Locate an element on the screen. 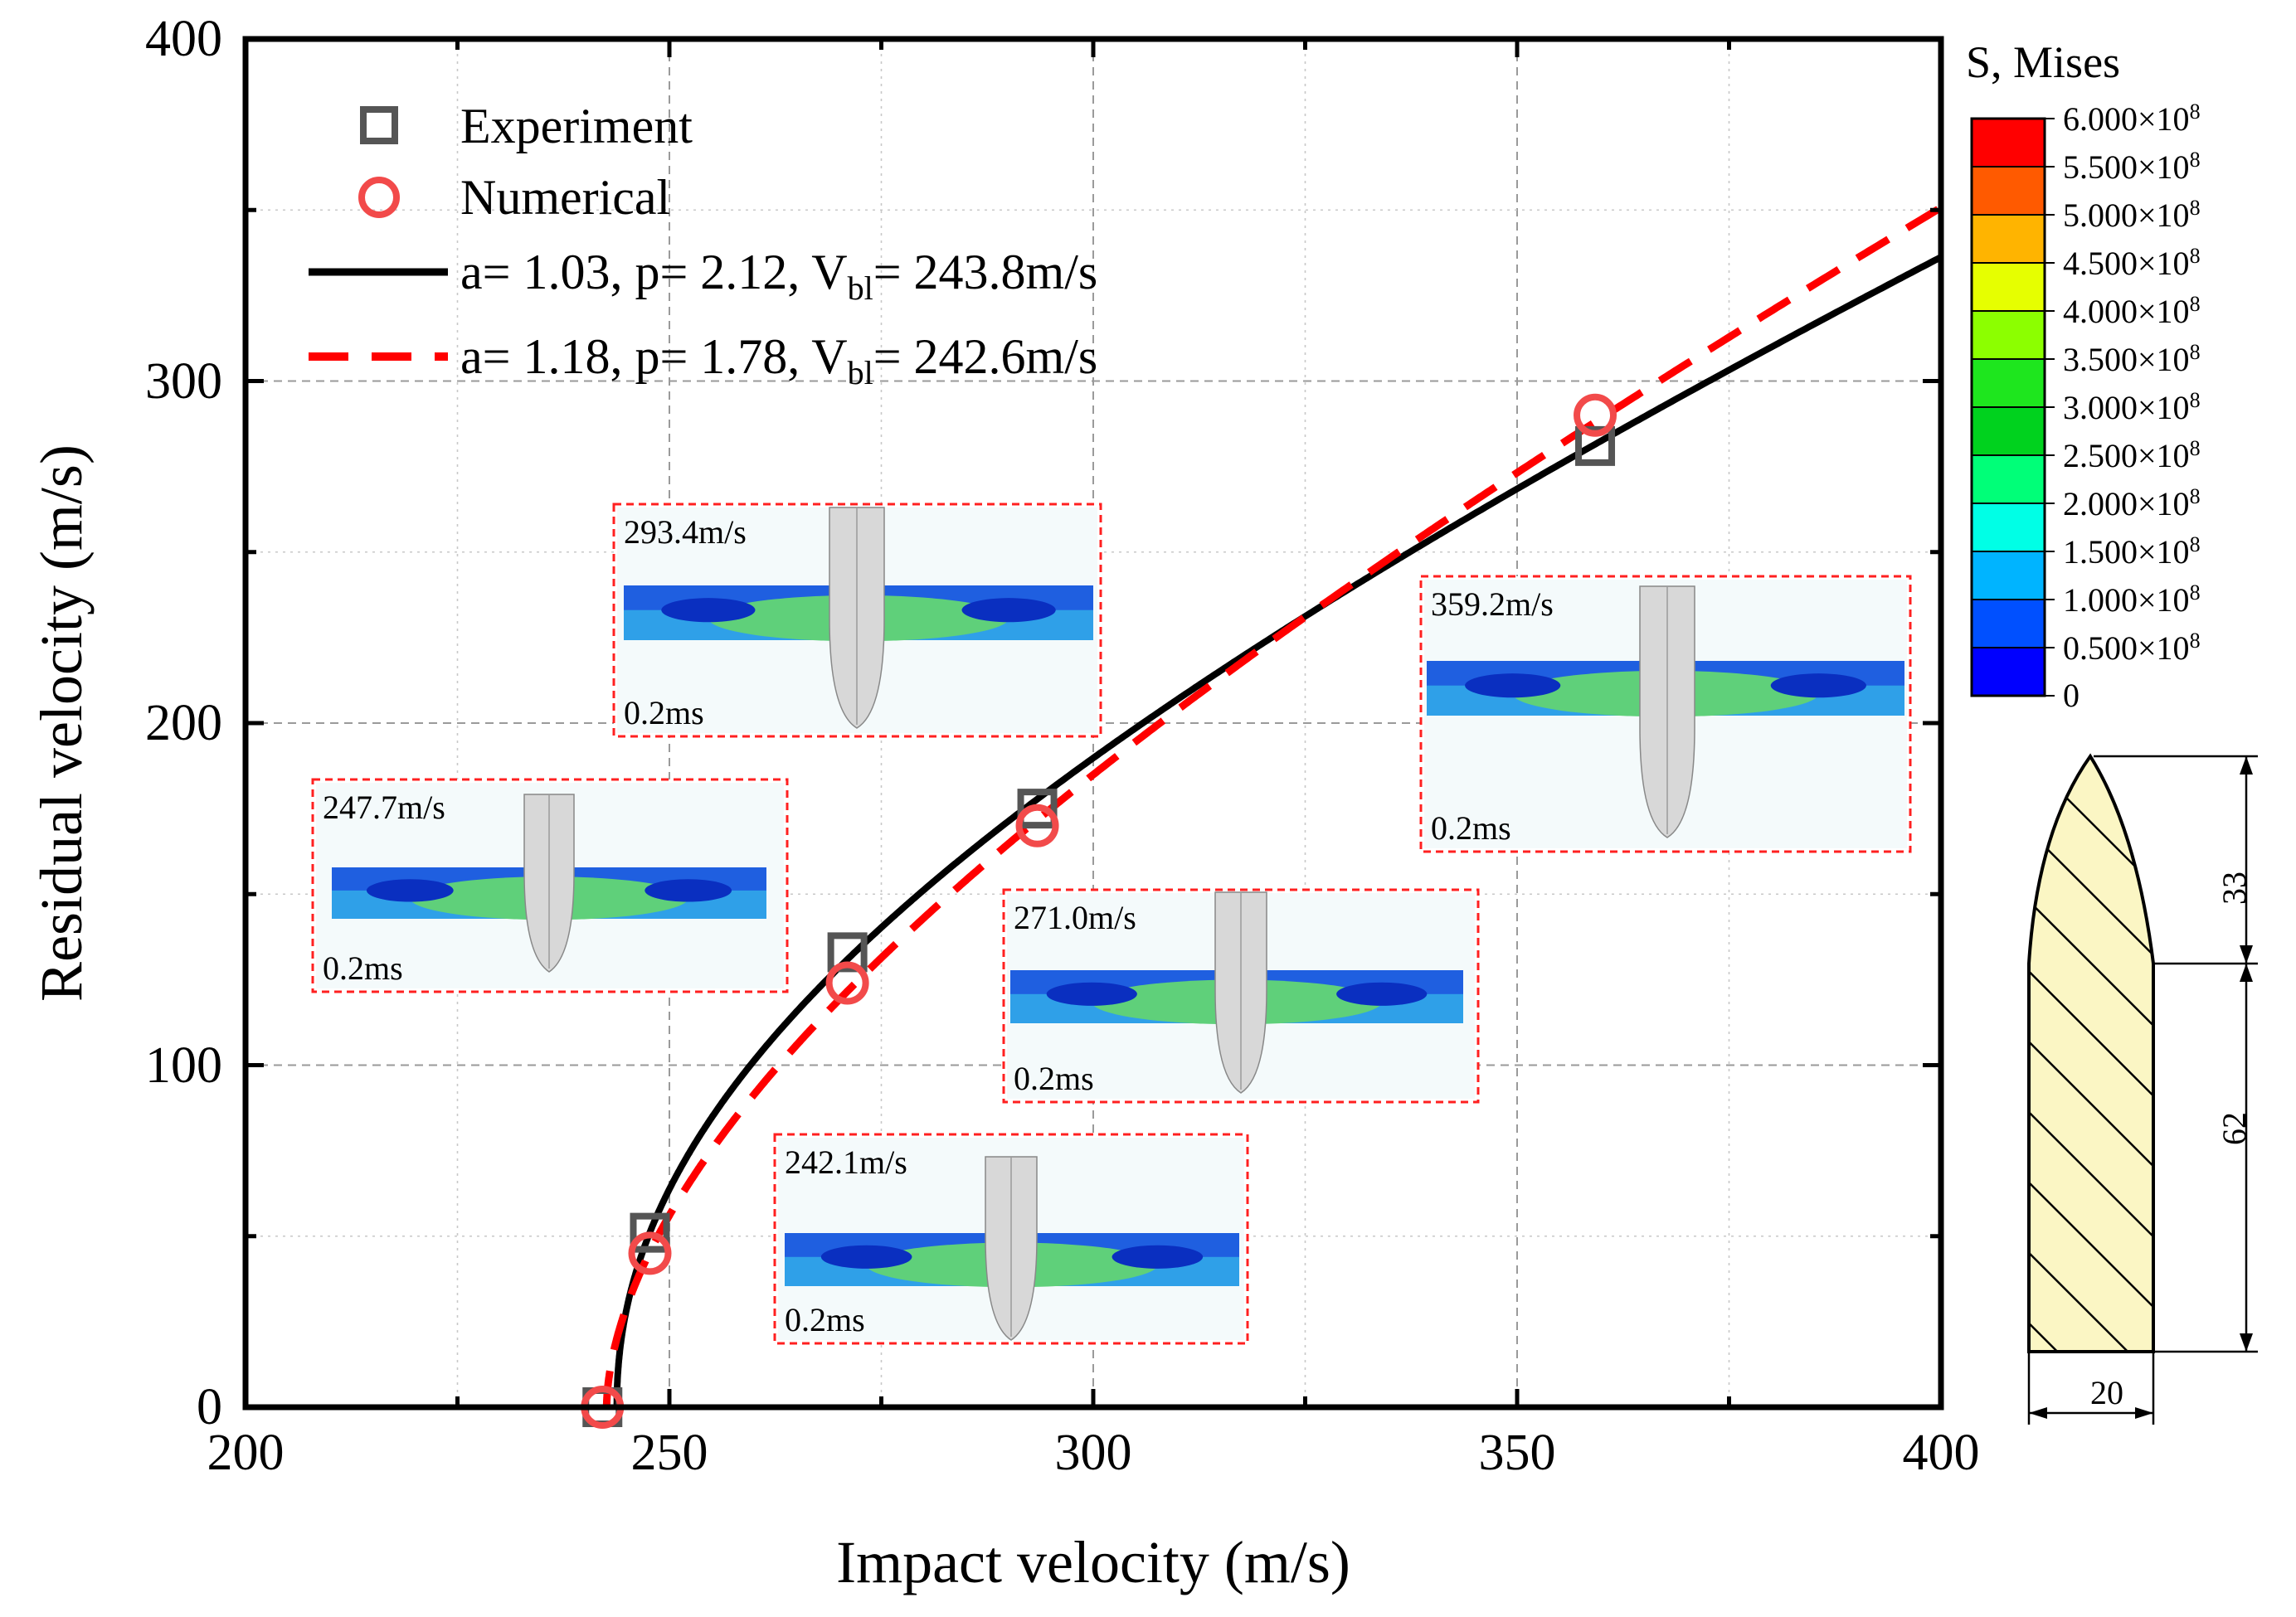  projectile-sketch is located at coordinates (2142, 1089).